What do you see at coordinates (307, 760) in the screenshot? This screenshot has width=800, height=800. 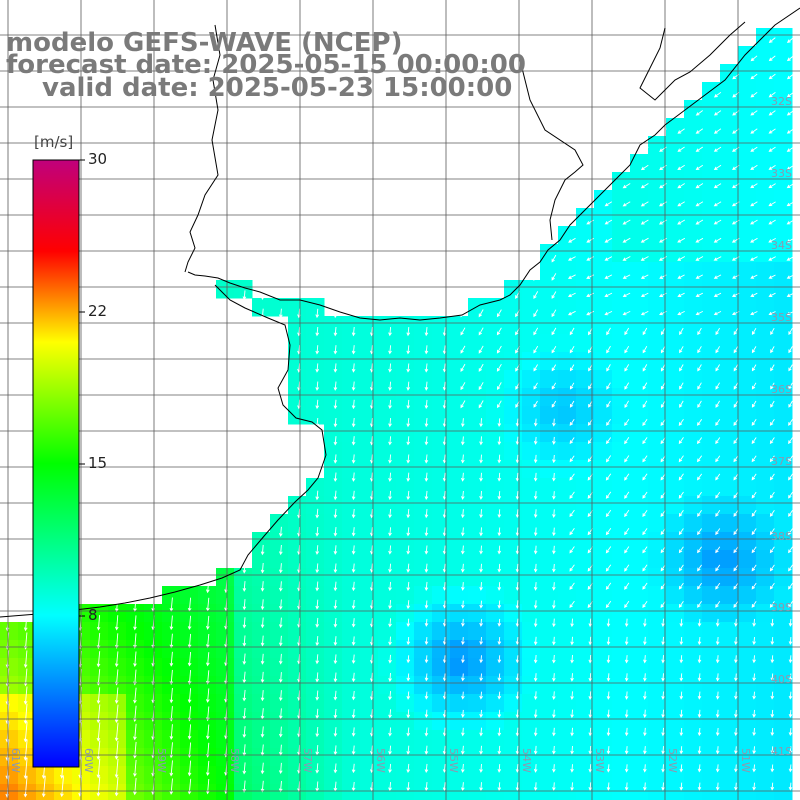 I see `lon-label: 57W` at bounding box center [307, 760].